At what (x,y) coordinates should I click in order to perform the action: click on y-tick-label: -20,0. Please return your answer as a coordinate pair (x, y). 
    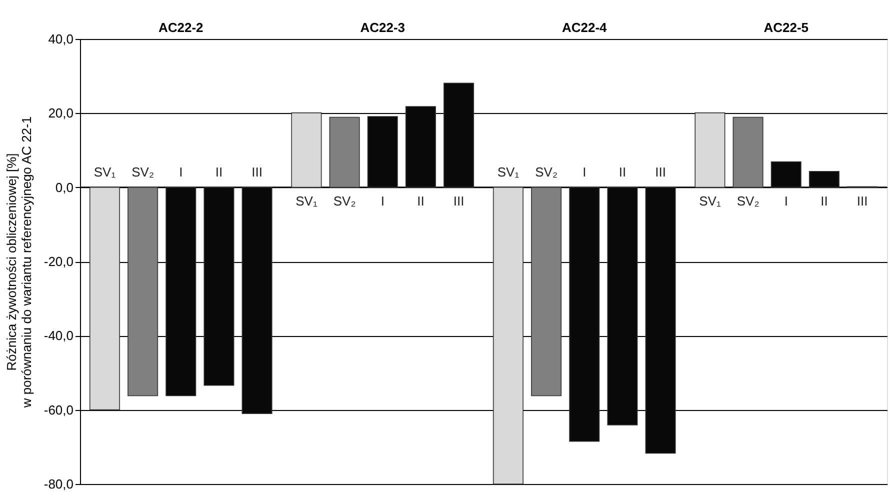
    Looking at the image, I should click on (59, 261).